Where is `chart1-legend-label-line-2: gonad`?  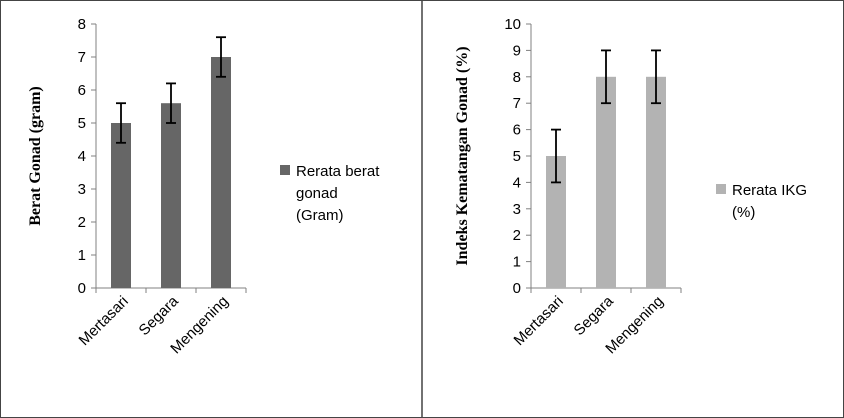
chart1-legend-label-line-2: gonad is located at coordinates (317, 193).